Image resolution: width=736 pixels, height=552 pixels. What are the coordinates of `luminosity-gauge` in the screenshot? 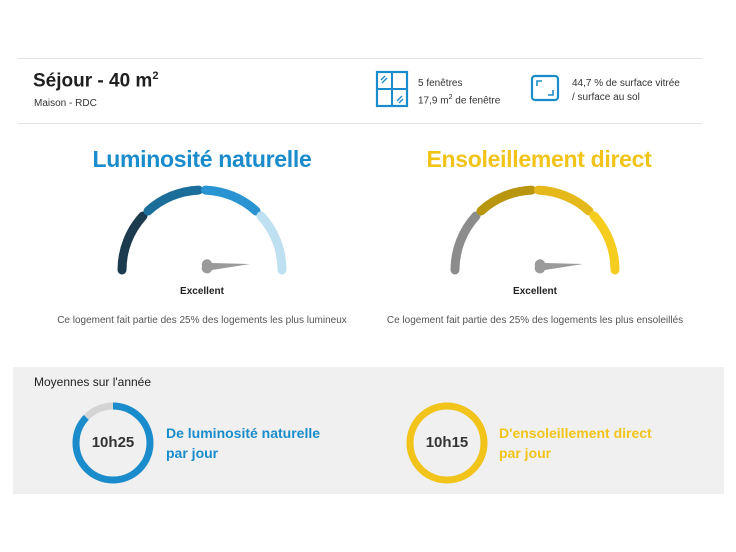 It's located at (202, 230).